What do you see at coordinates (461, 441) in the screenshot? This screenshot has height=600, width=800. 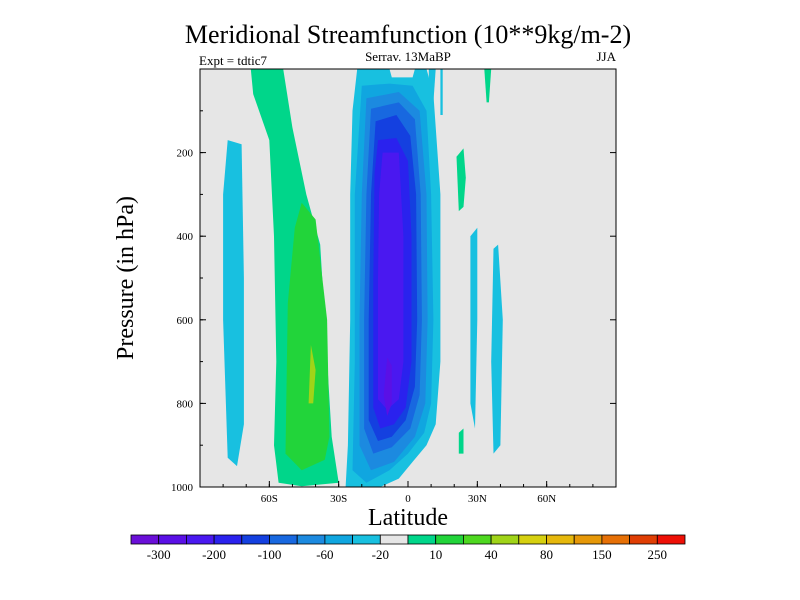 I see `contour-nh-low-positive-blob` at bounding box center [461, 441].